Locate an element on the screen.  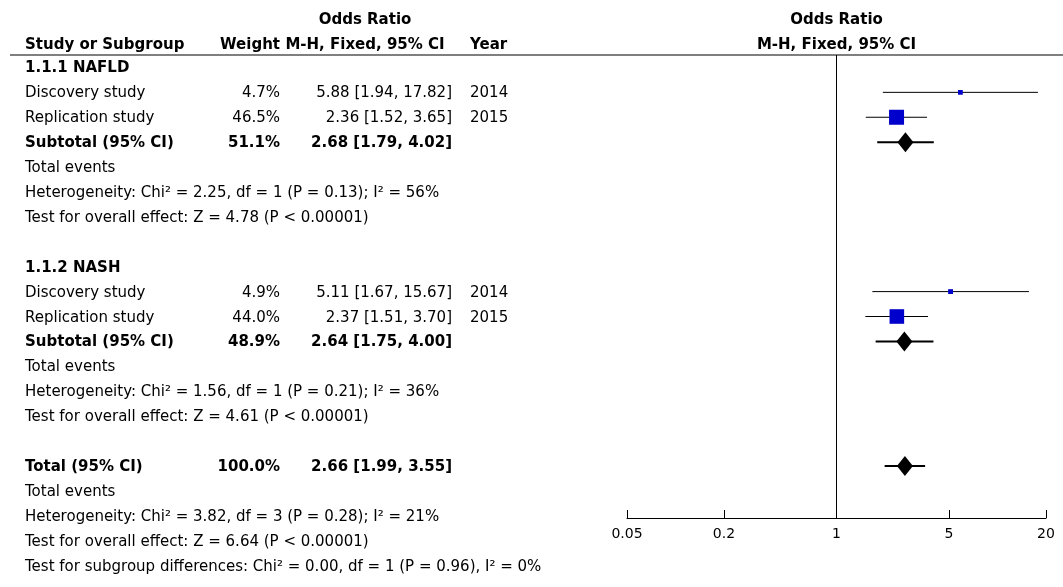
y-tick-label: Total (95% CI) is located at coordinates (84, 465).